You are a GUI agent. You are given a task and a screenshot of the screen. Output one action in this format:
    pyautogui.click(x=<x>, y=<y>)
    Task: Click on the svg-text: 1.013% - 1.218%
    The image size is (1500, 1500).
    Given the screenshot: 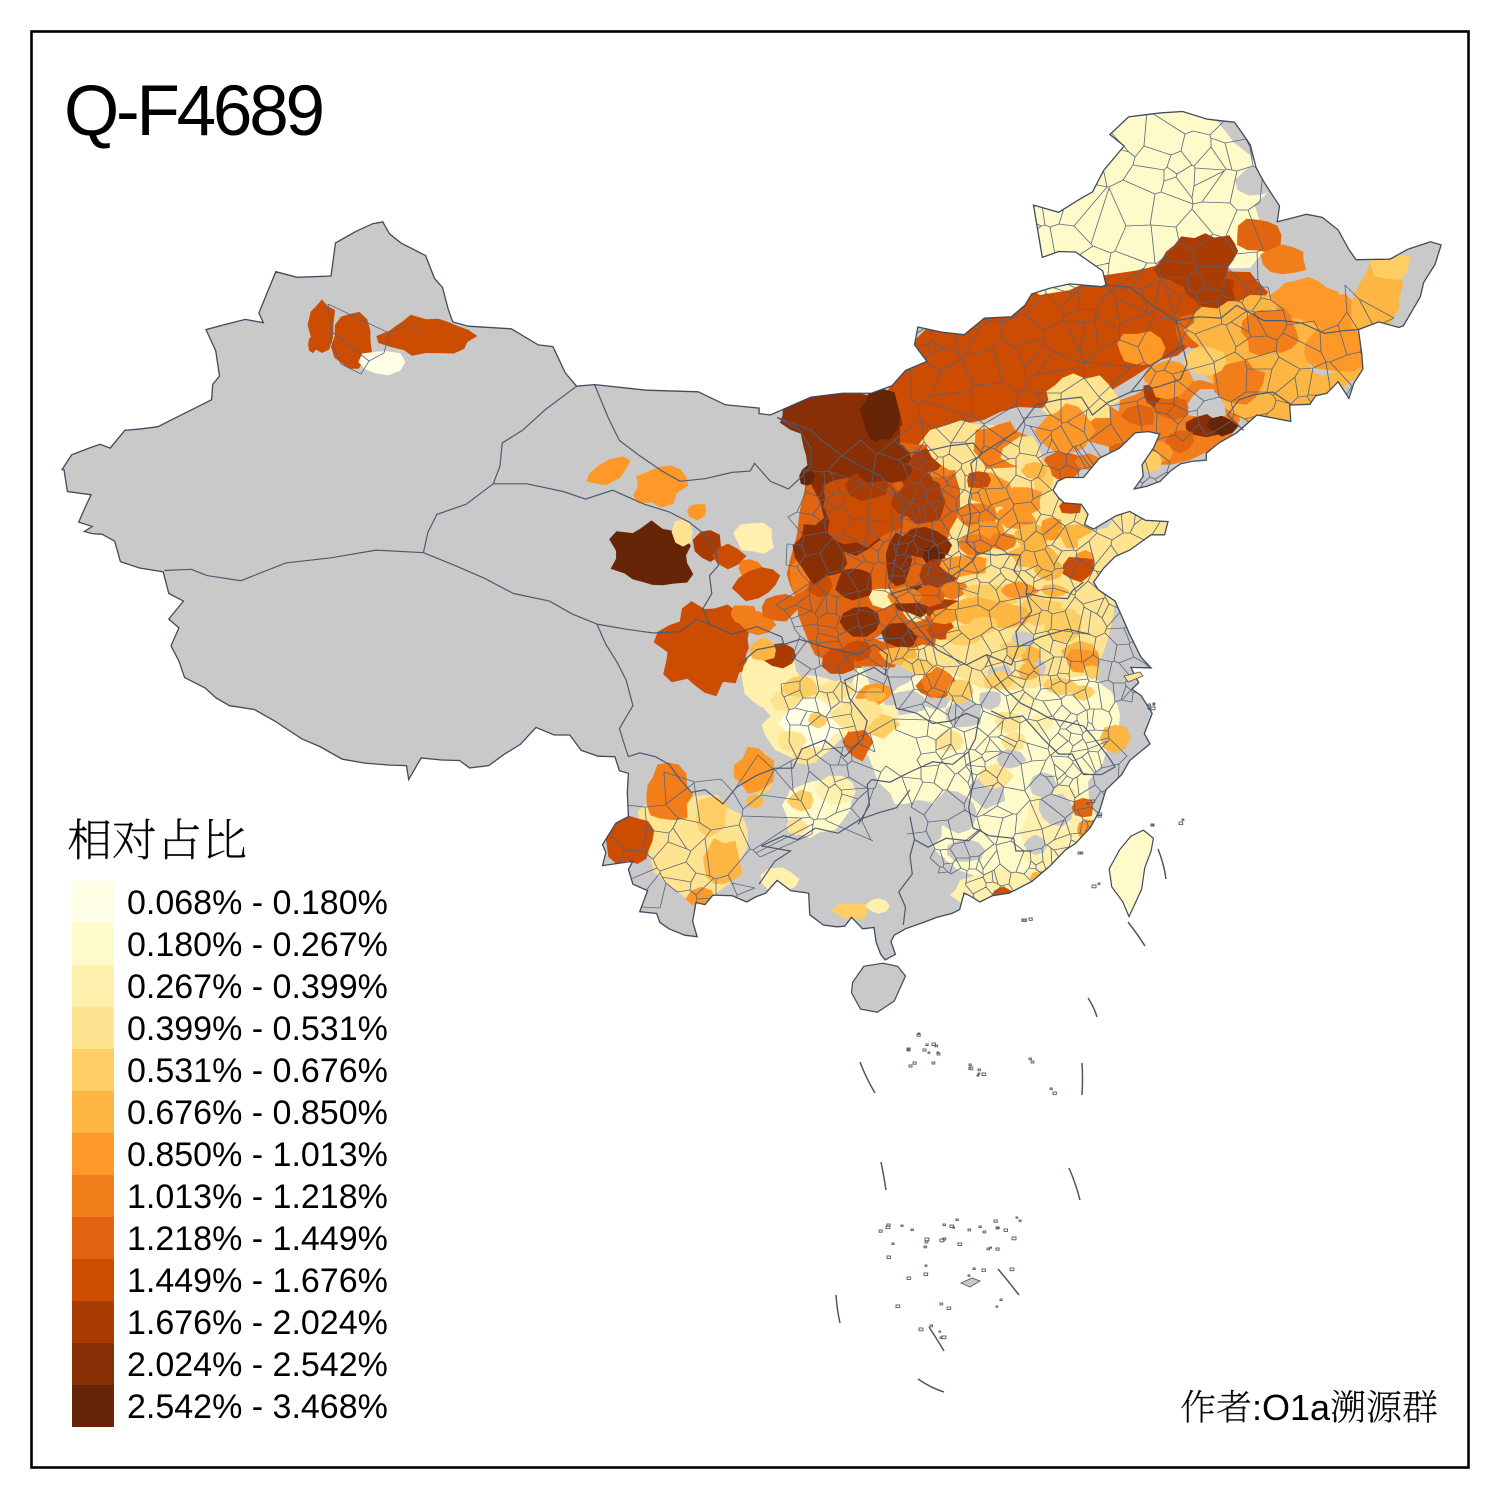 What is the action you would take?
    pyautogui.click(x=257, y=1197)
    